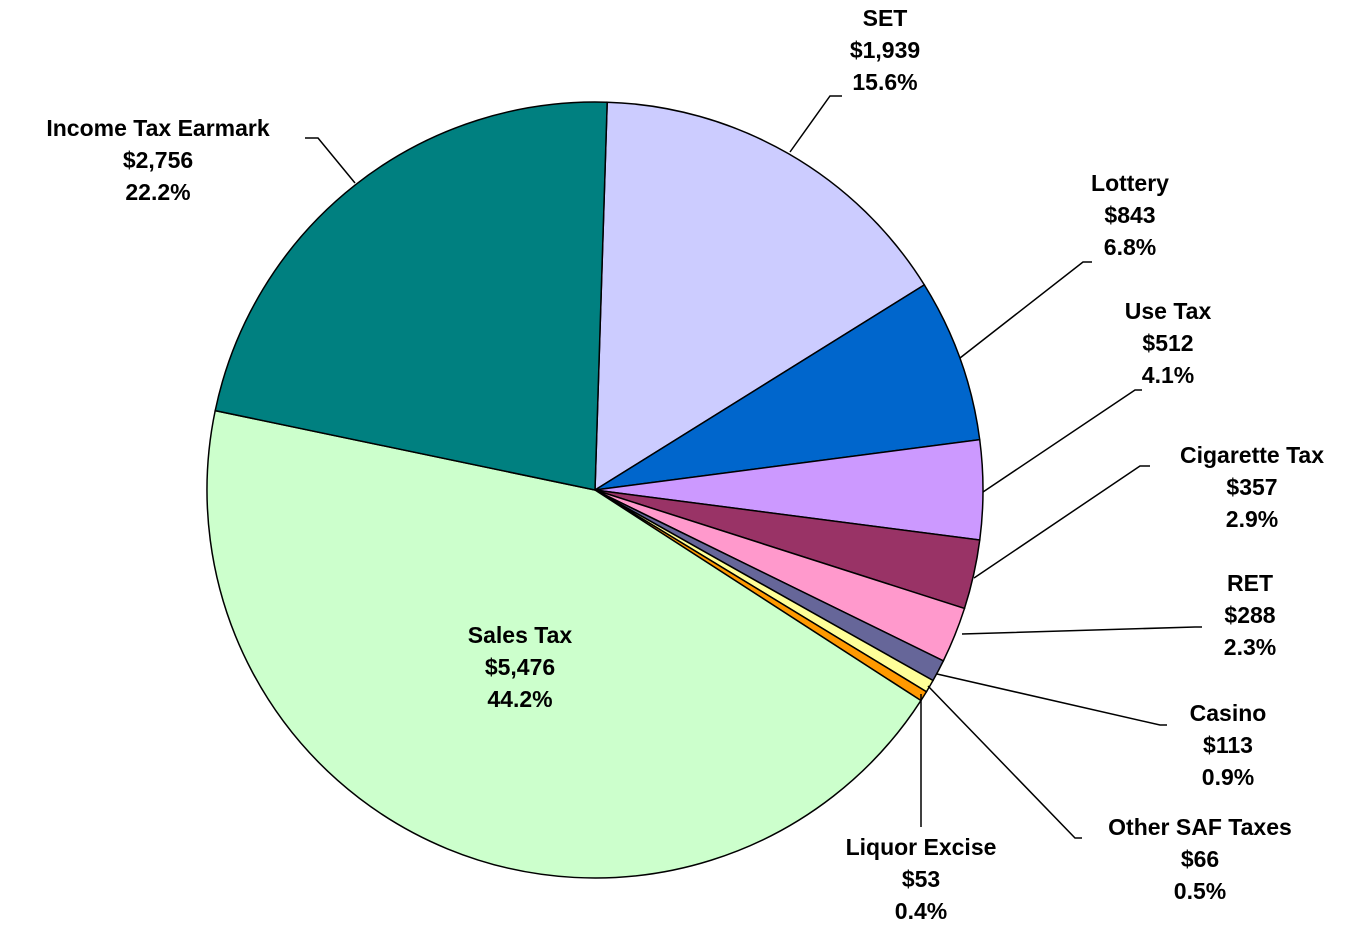 The width and height of the screenshot is (1354, 930). I want to click on value-label: $113, so click(1228, 745).